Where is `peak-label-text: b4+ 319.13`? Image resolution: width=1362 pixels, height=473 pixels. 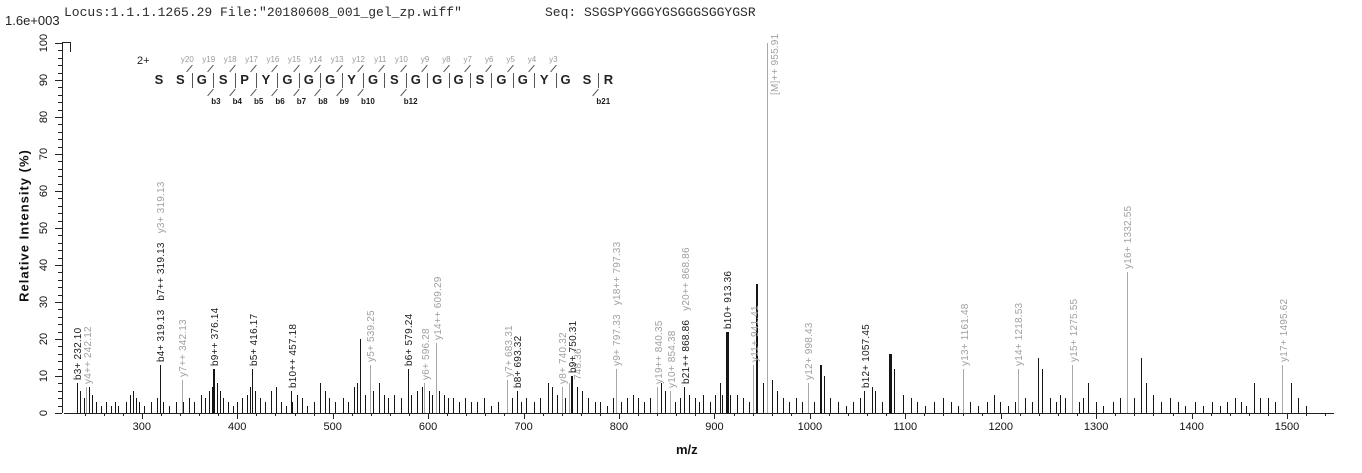 peak-label-text: b4+ 319.13 is located at coordinates (162, 335).